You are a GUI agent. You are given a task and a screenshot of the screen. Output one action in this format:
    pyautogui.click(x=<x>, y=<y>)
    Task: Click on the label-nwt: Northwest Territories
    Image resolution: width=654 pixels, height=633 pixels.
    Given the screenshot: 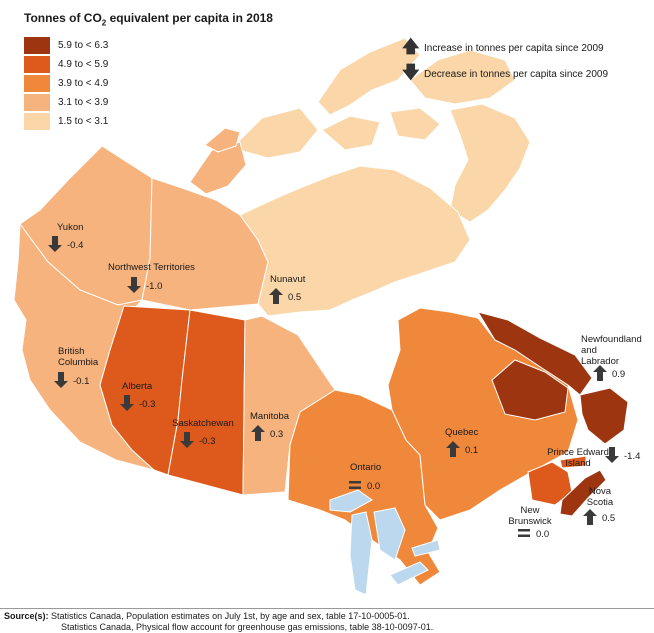 What is the action you would take?
    pyautogui.click(x=151, y=267)
    